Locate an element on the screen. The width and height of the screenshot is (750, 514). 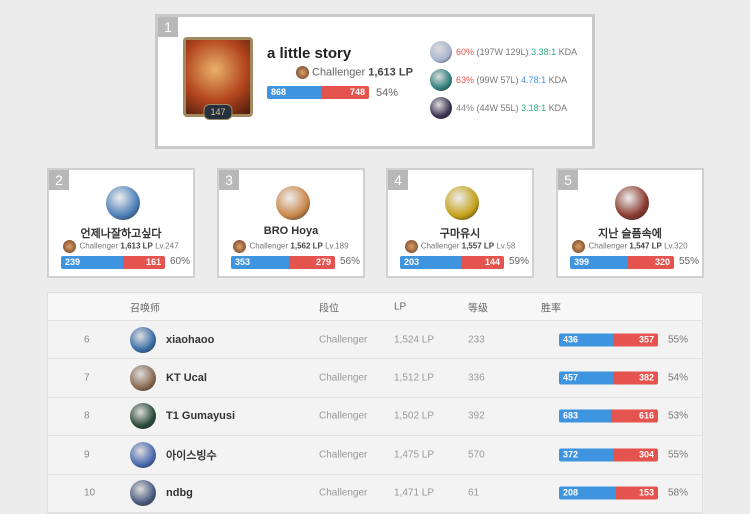
lp: 1,613 LP is located at coordinates (390, 72).